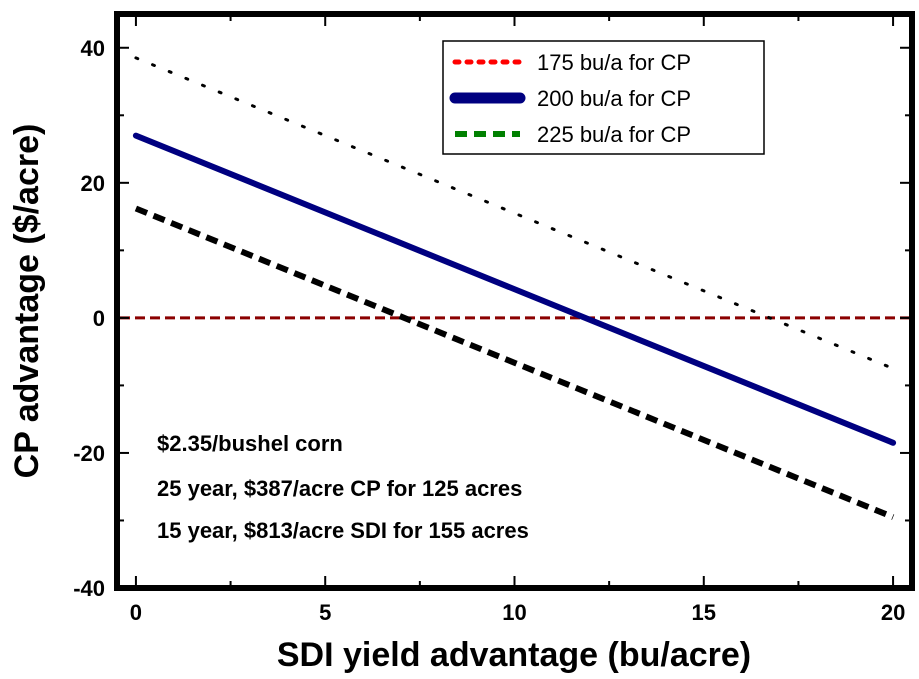 The height and width of the screenshot is (679, 919). Describe the element at coordinates (136, 612) in the screenshot. I see `x-tick-label-0: 0` at that location.